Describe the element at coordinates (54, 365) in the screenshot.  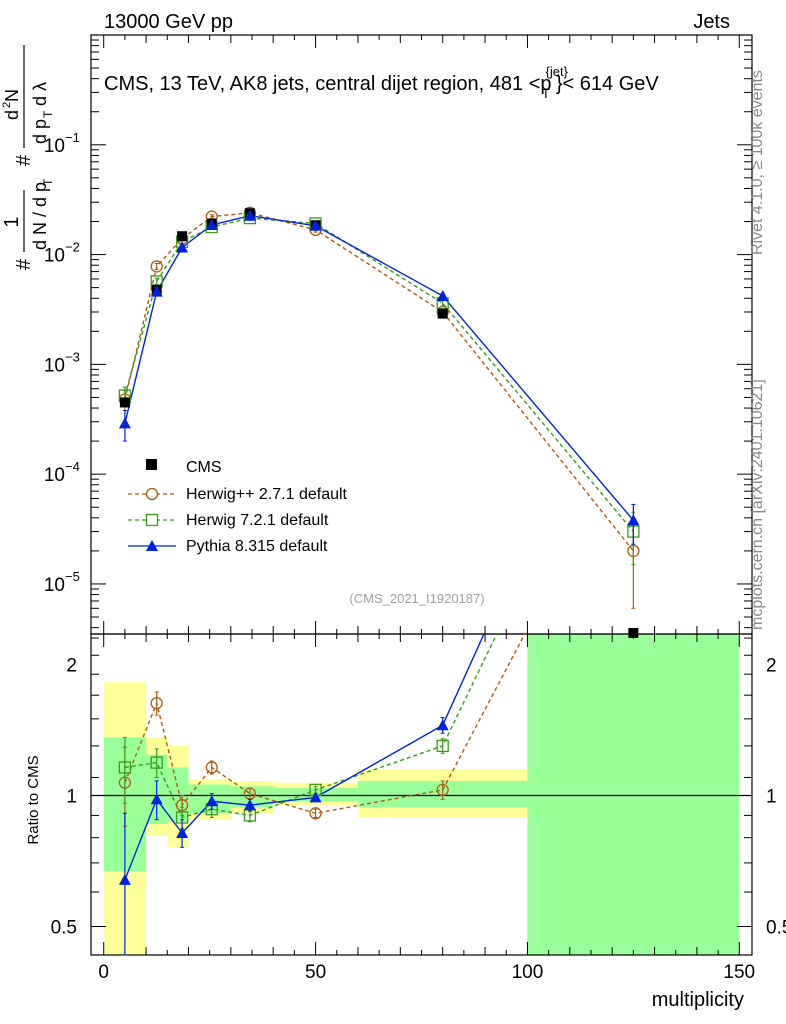
I see `main-ytick-label-2: 10` at that location.